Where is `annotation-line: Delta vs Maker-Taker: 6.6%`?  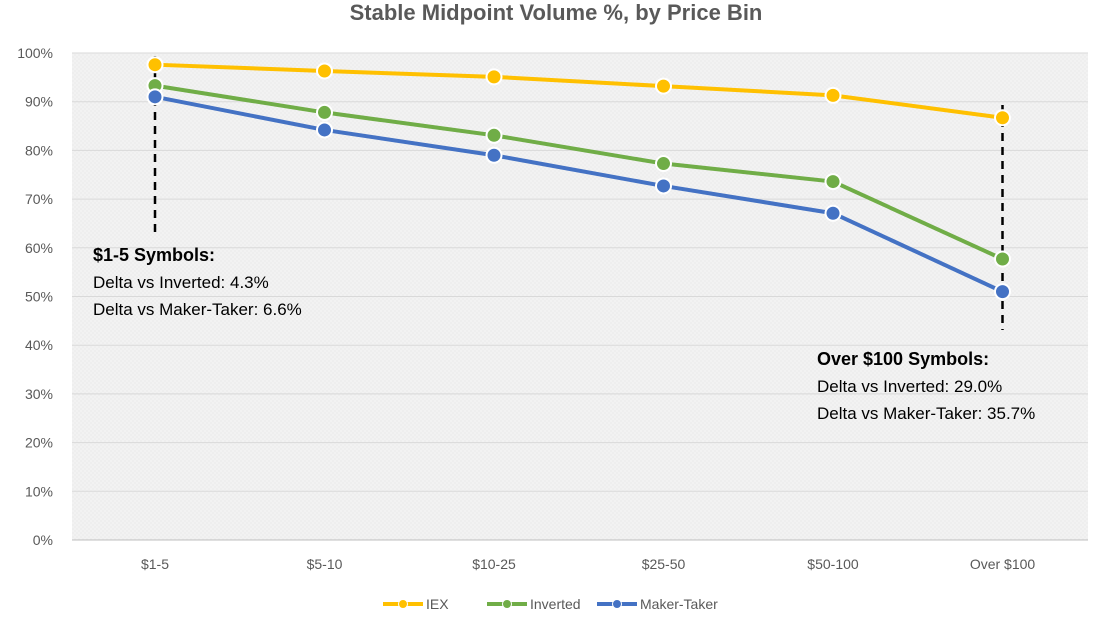
annotation-line: Delta vs Maker-Taker: 6.6% is located at coordinates (197, 309).